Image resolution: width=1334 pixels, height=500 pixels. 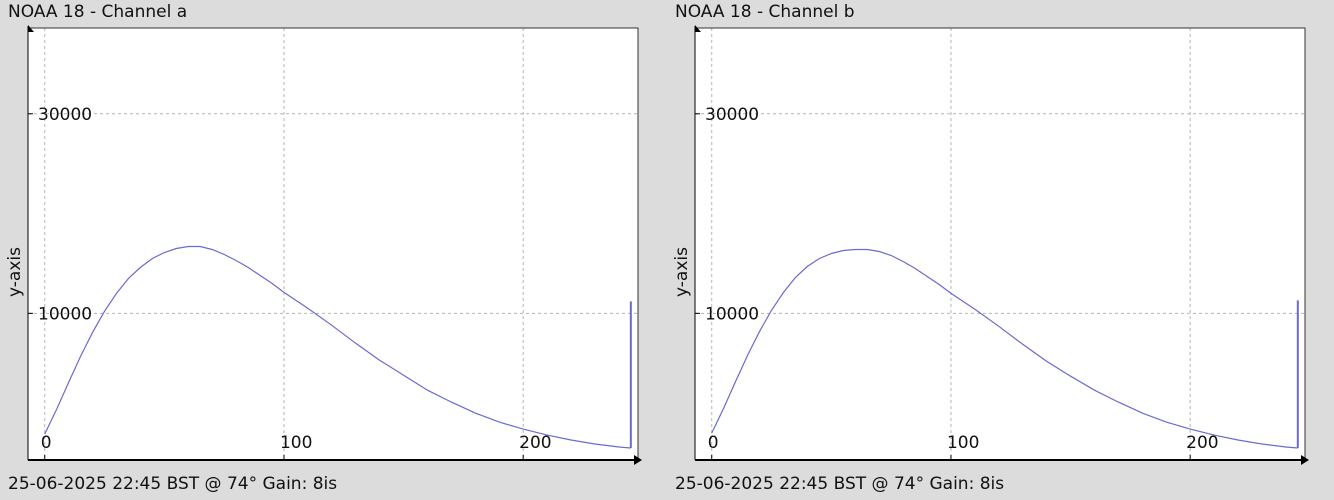 What do you see at coordinates (98, 12) in the screenshot?
I see `chart-title: NOAA 18 - Channel a` at bounding box center [98, 12].